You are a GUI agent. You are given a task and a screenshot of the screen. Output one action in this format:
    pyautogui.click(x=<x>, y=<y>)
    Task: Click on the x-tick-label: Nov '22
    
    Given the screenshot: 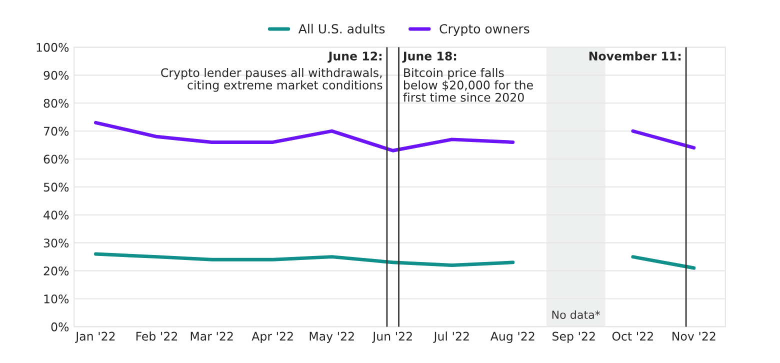 What is the action you would take?
    pyautogui.click(x=694, y=336)
    